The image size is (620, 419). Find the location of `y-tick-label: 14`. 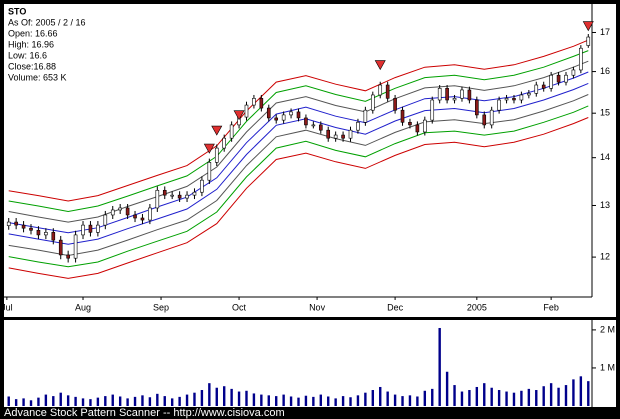

y-tick-label: 14 is located at coordinates (605, 157).